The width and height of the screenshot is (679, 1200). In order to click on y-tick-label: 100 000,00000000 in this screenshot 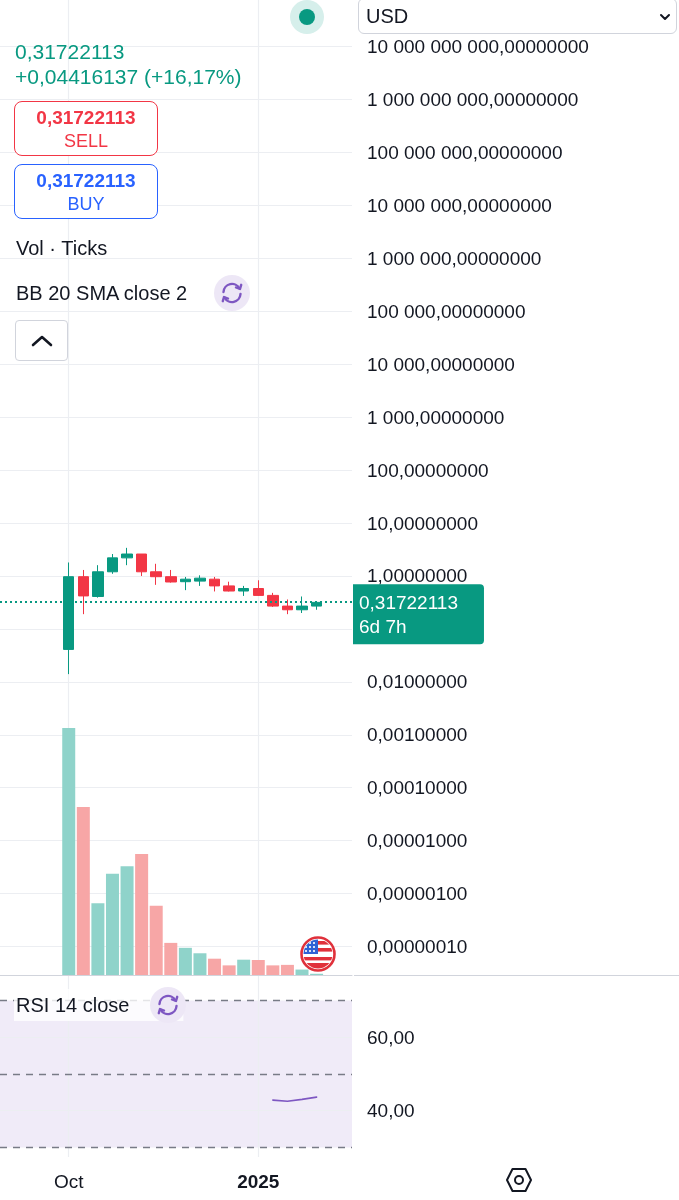, I will do `click(446, 311)`.